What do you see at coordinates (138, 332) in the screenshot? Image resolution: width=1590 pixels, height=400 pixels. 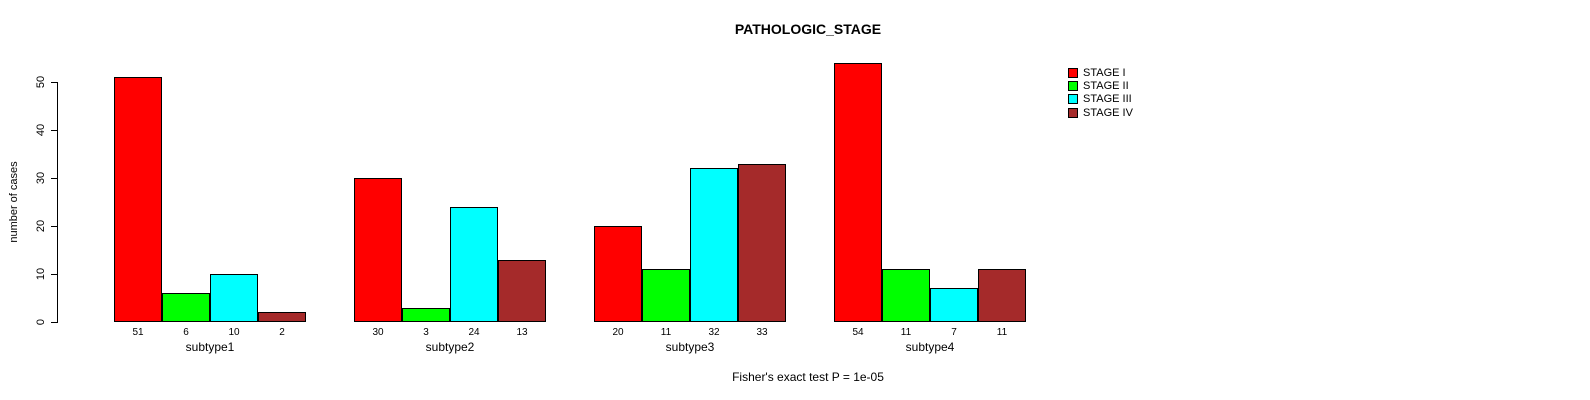 I see `bar-value-label: 51` at bounding box center [138, 332].